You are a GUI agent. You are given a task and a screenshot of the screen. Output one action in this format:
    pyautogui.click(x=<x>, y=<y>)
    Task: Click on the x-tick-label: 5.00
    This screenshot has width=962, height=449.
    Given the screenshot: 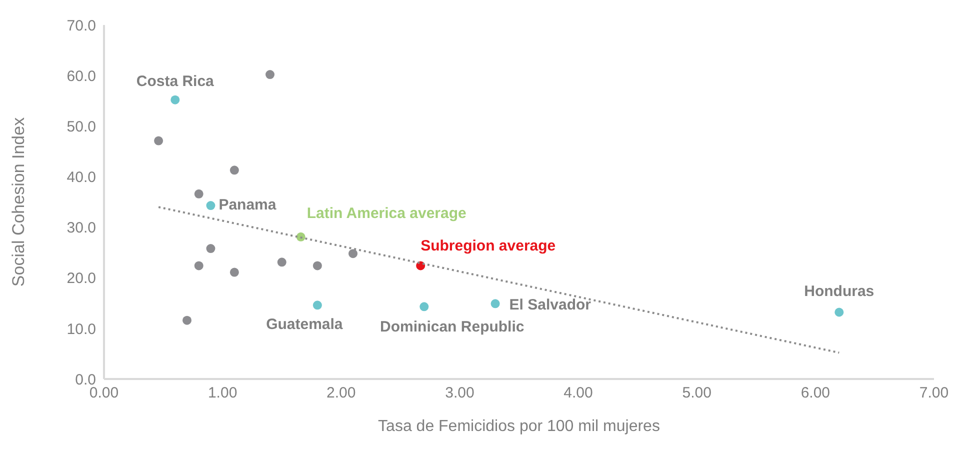 What is the action you would take?
    pyautogui.click(x=697, y=393)
    